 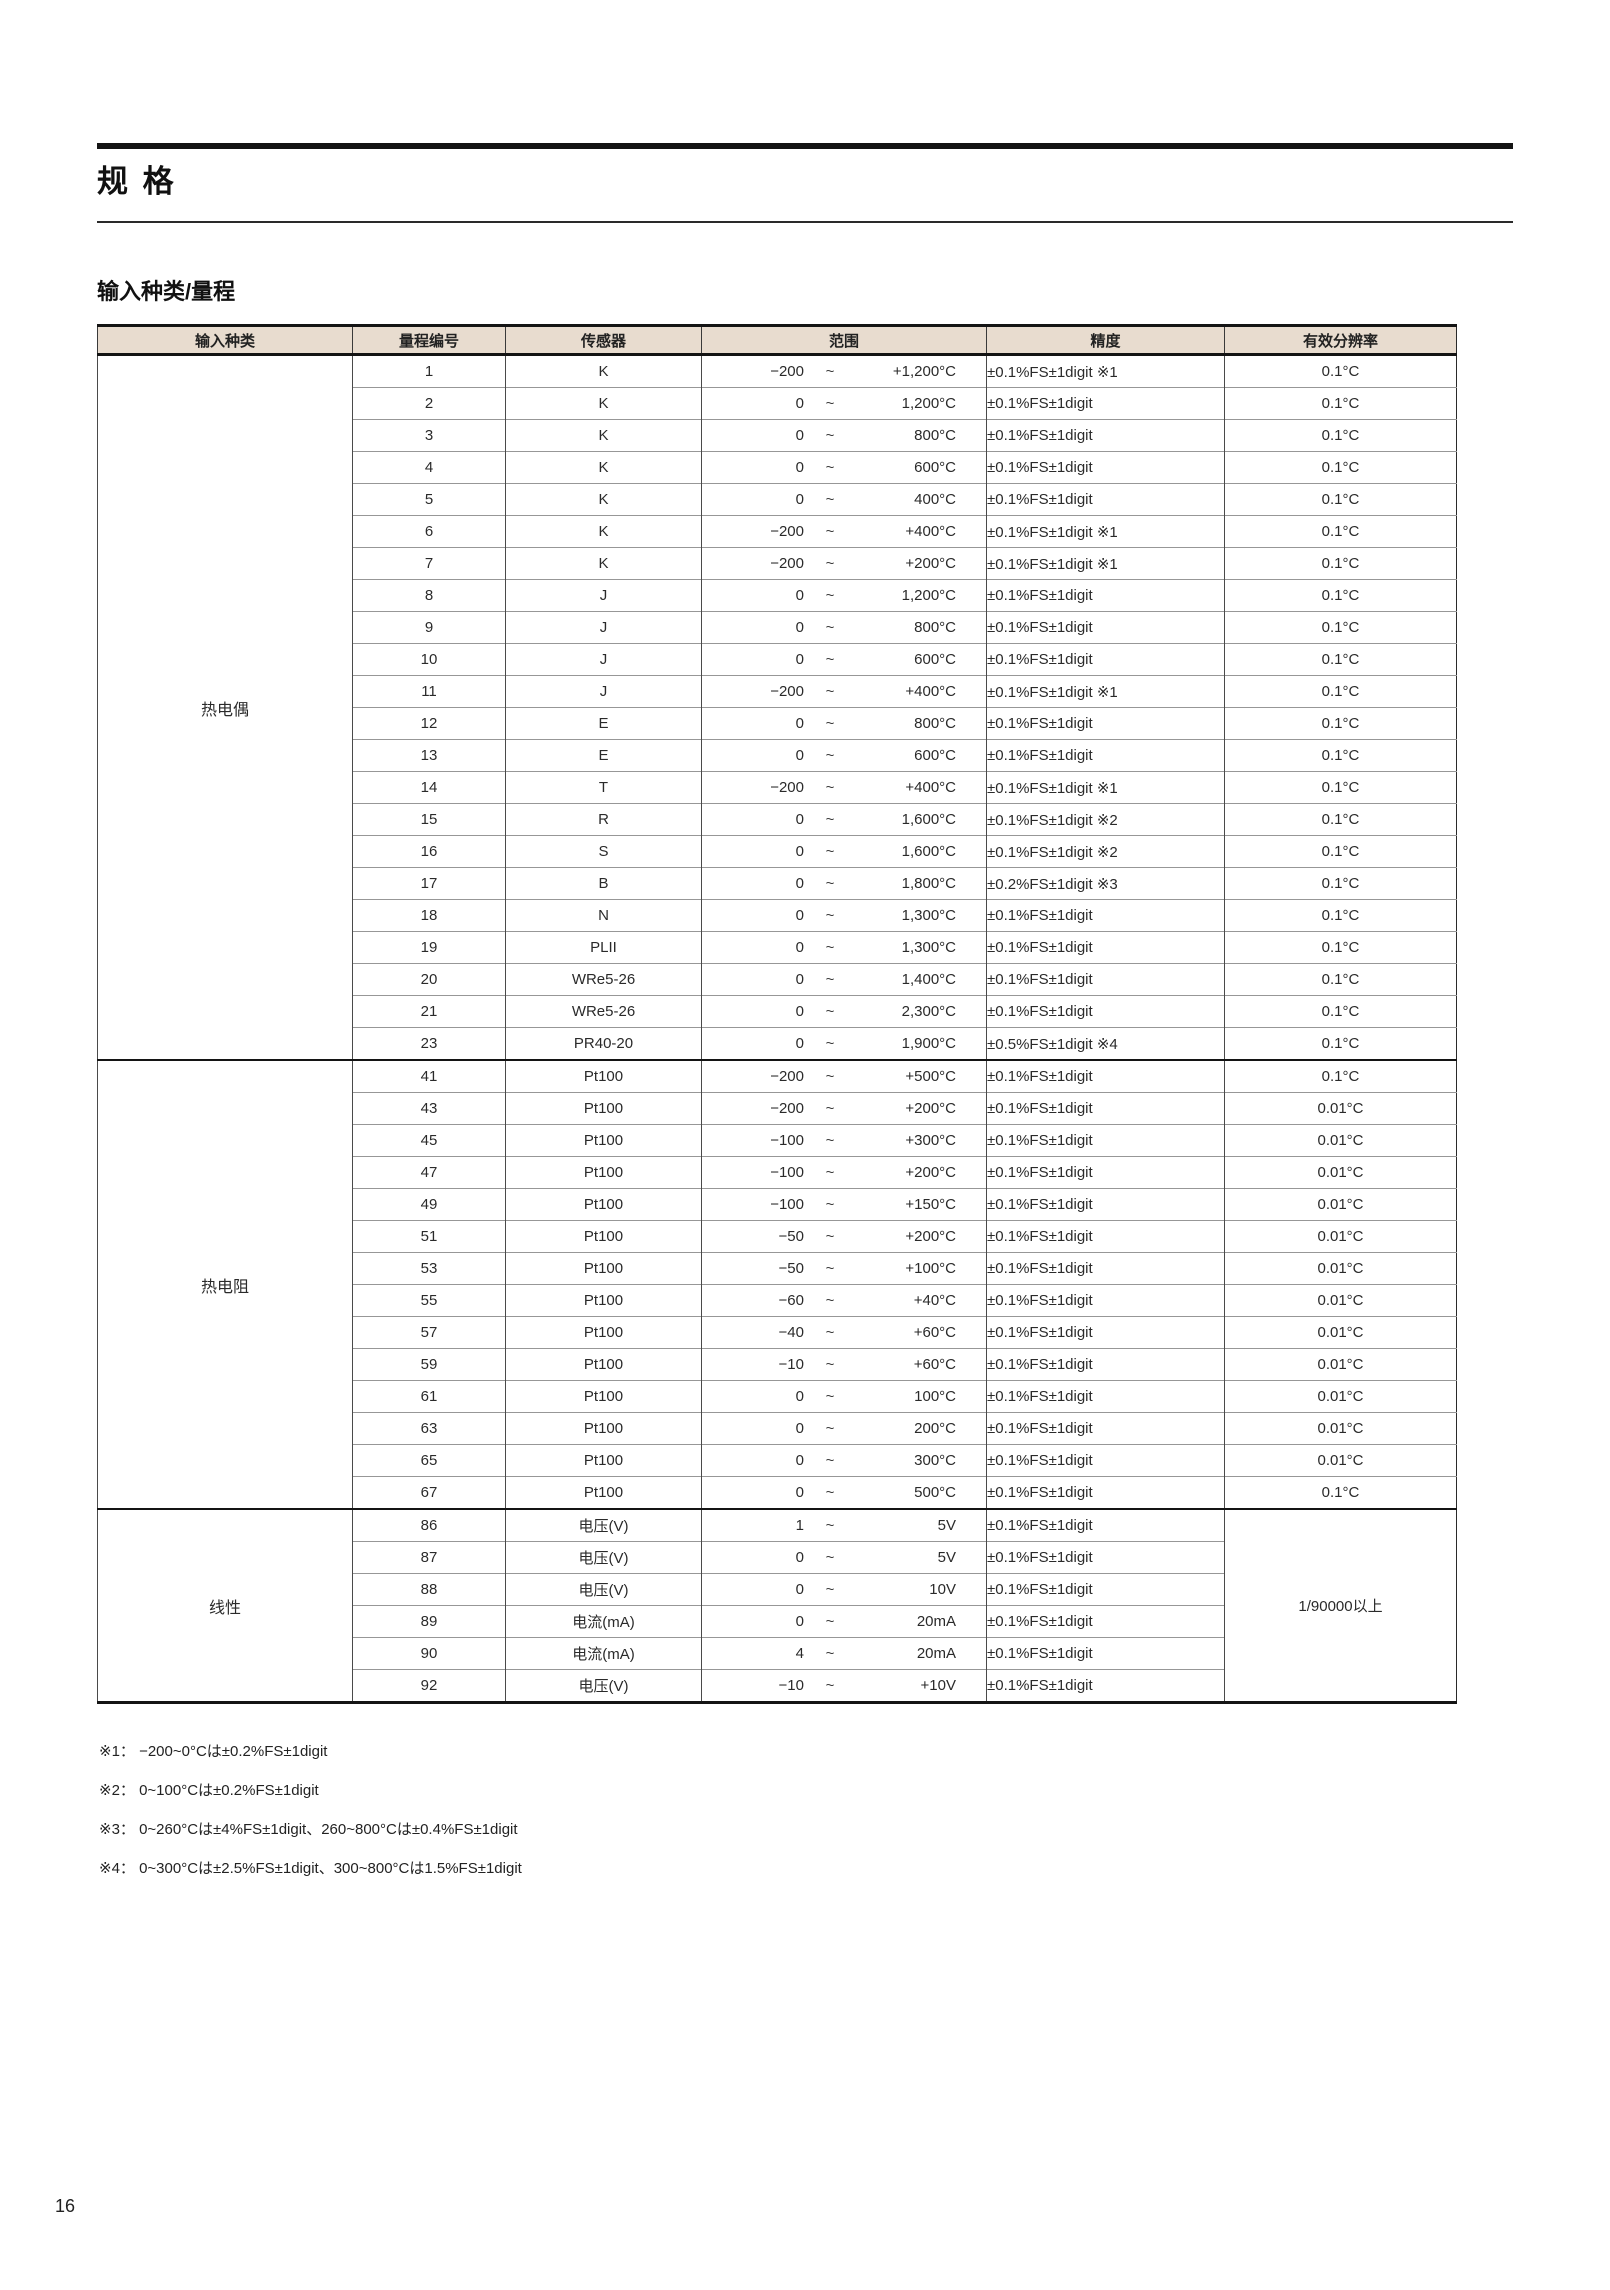 I want to click on section-title: 输入种类/量程, so click(x=166, y=291).